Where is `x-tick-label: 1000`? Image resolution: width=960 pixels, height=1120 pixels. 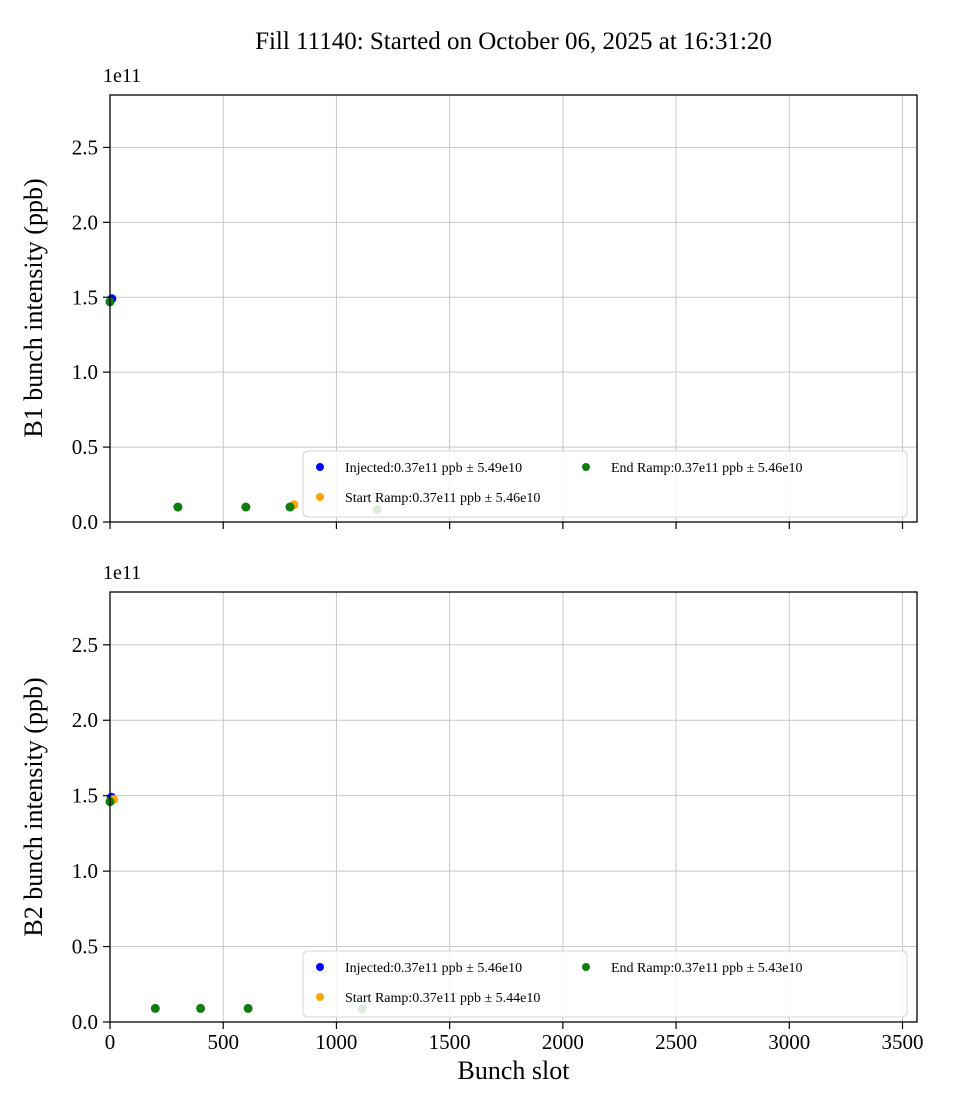 x-tick-label: 1000 is located at coordinates (336, 1042).